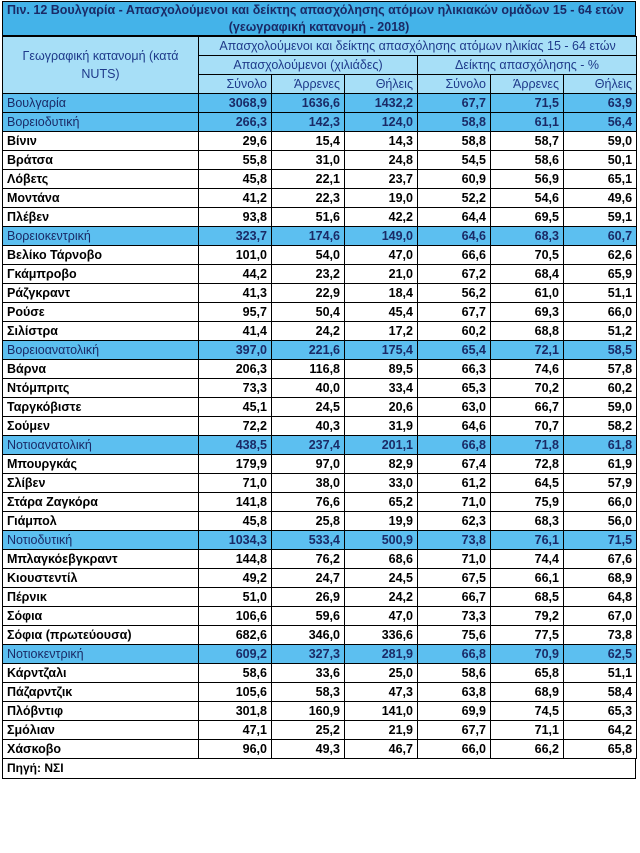 The height and width of the screenshot is (853, 640). Describe the element at coordinates (320, 578) in the screenshot. I see `table-row: Κιουστεντίλ 49,2 24,7 24,5 67,5 66,1 68,9` at that location.